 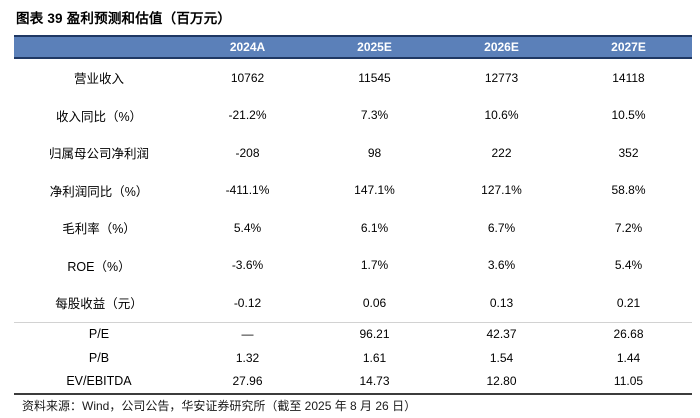 What do you see at coordinates (124, 18) in the screenshot?
I see `chart-title: 图表 39 盈利预测和估值（百万元）` at bounding box center [124, 18].